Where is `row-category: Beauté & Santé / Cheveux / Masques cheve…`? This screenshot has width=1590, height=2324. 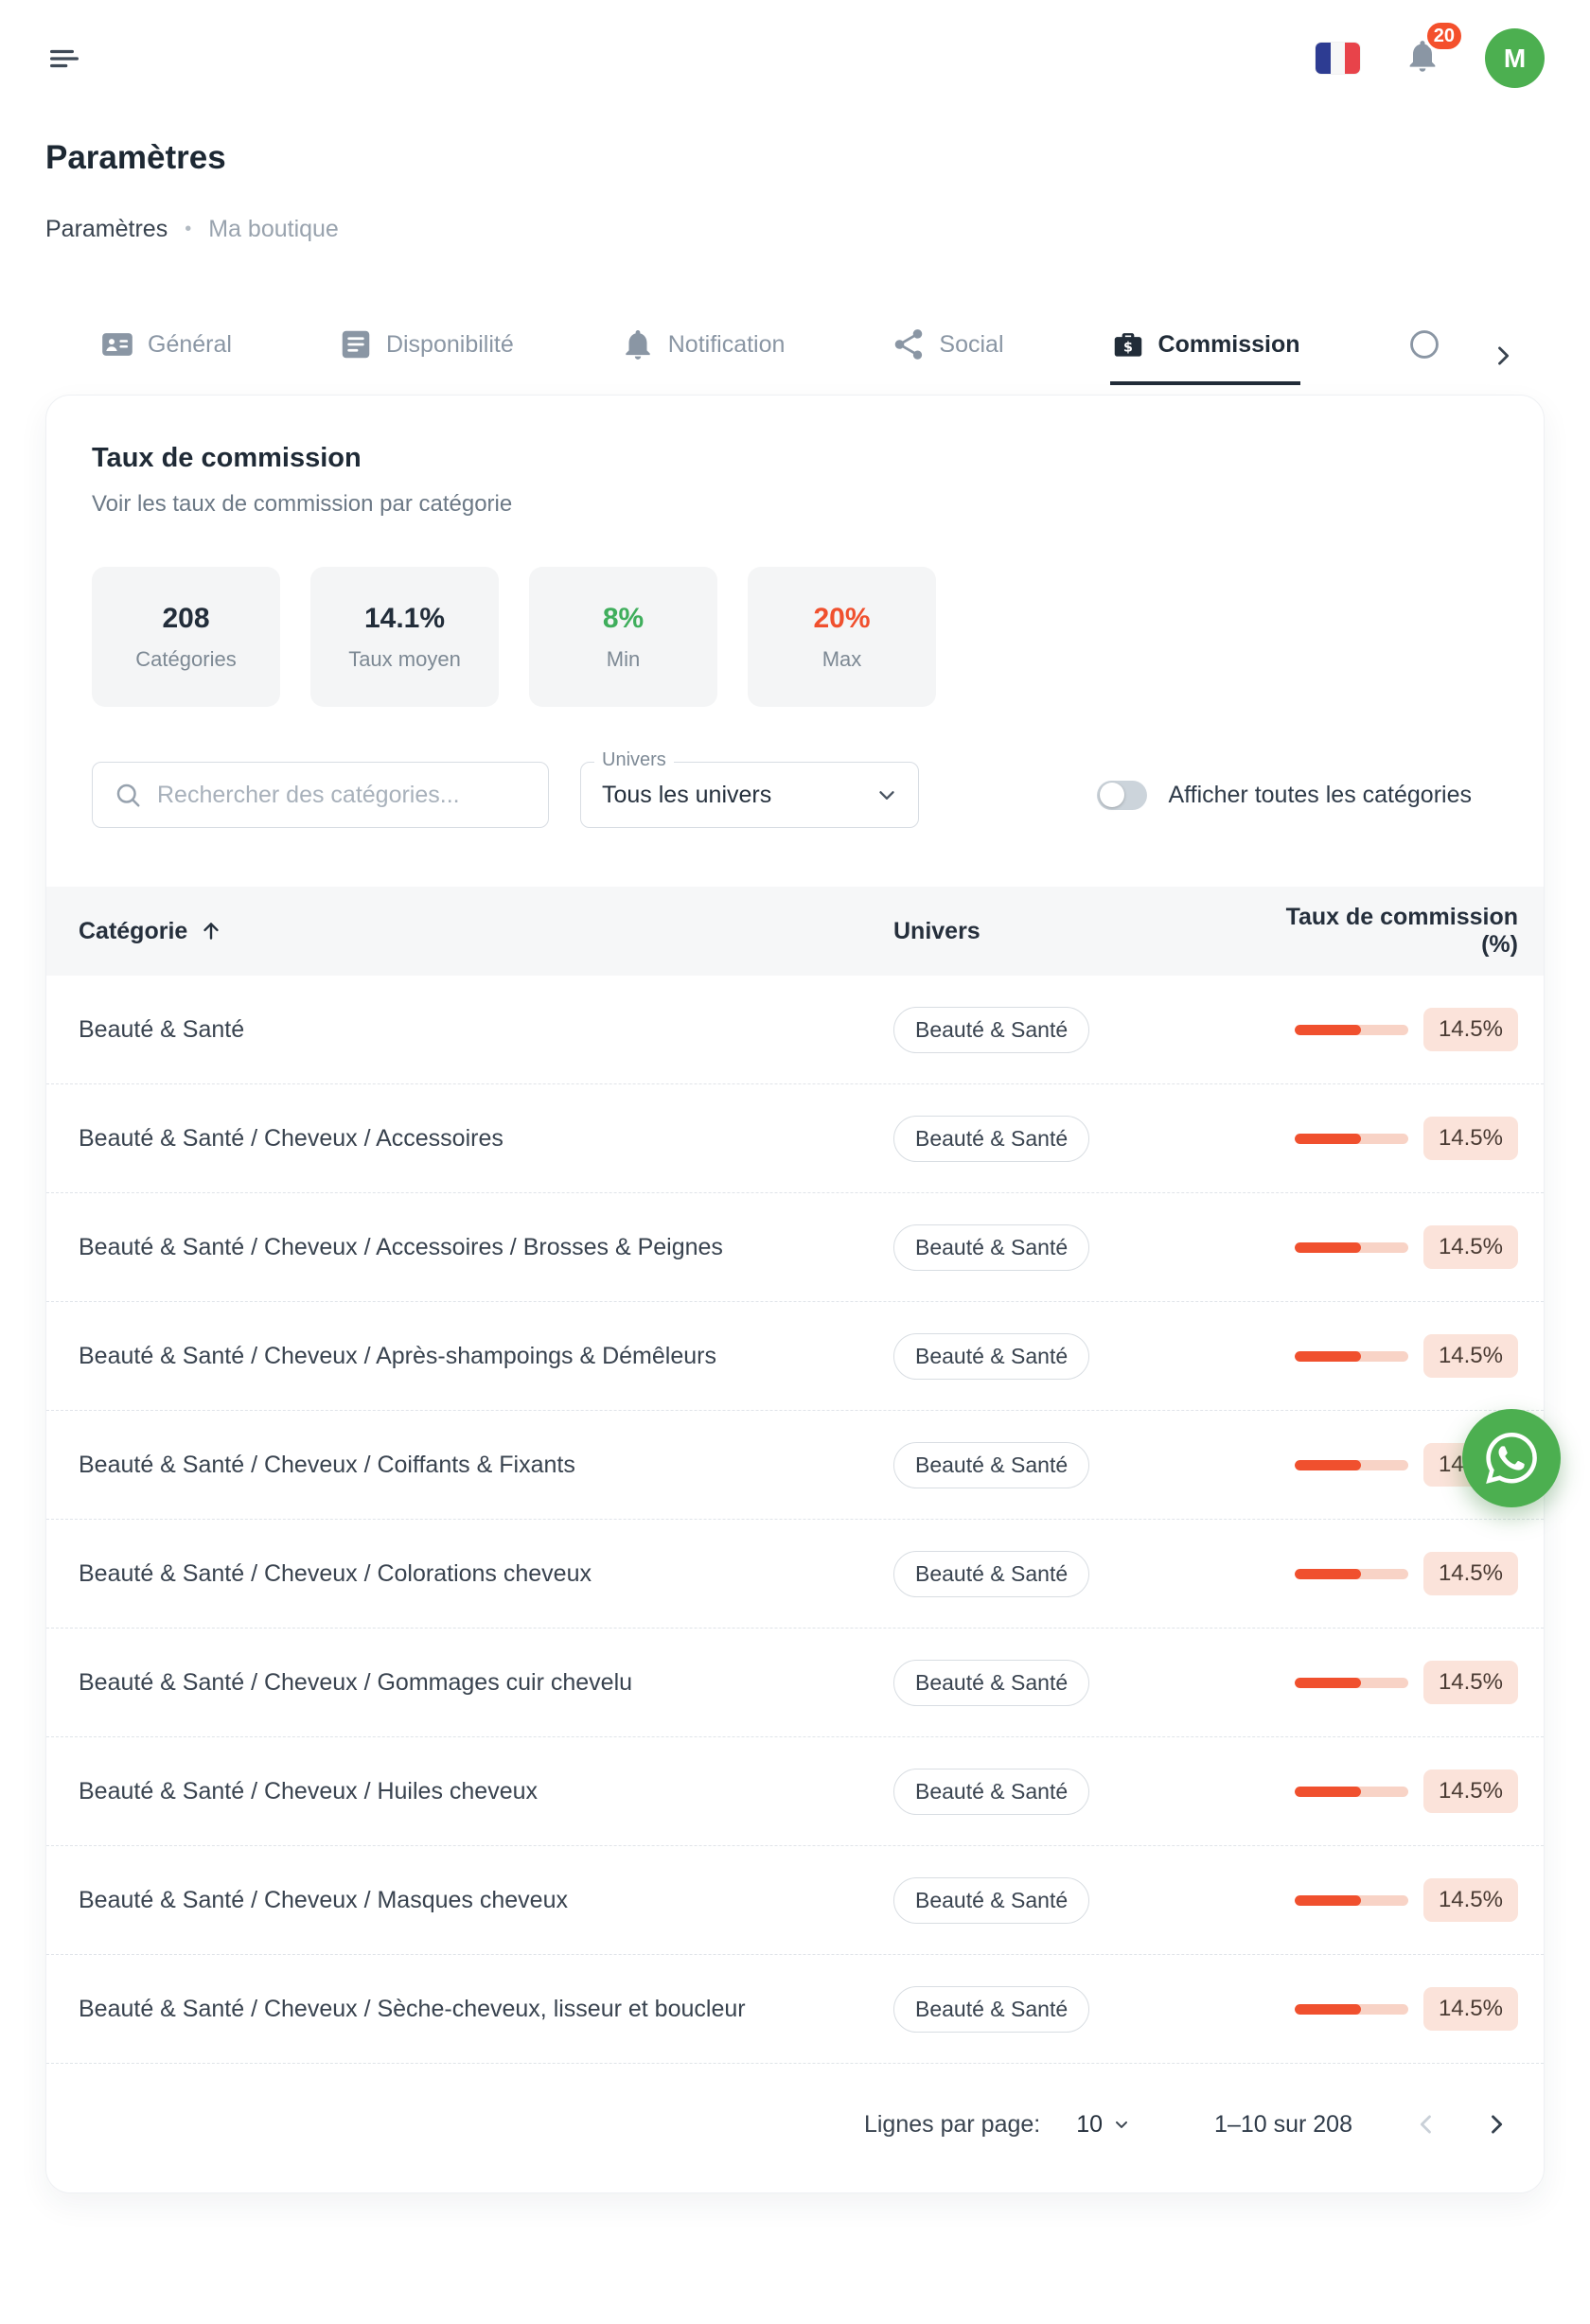
row-category: Beauté & Santé / Cheveux / Masques cheve… is located at coordinates (323, 1899).